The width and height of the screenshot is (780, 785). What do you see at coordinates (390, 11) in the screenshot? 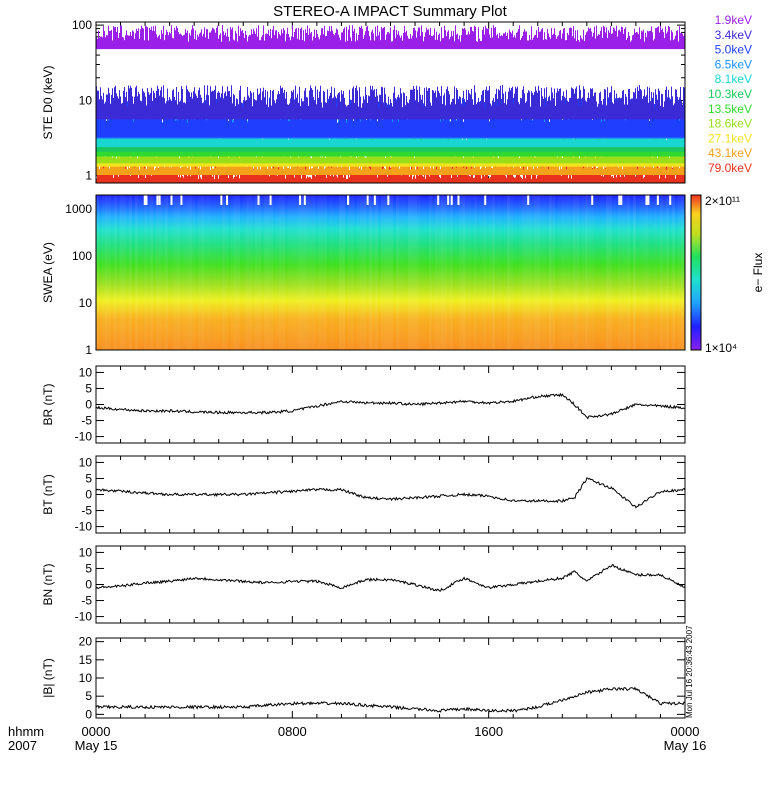
I see `plot-title: STEREO-A IMPACT Summary Plot` at bounding box center [390, 11].